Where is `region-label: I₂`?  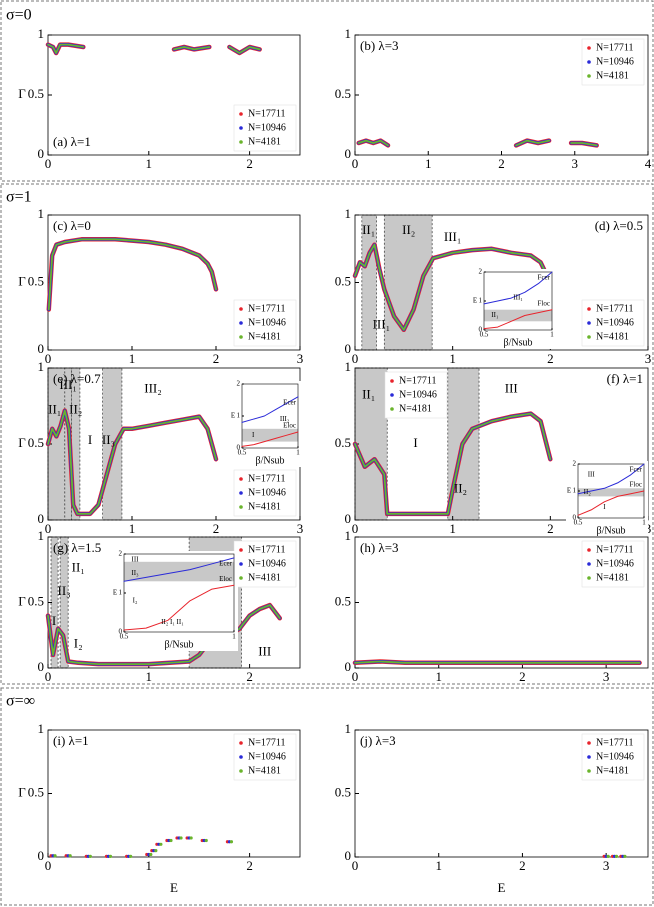
region-label: I₂ is located at coordinates (78, 642).